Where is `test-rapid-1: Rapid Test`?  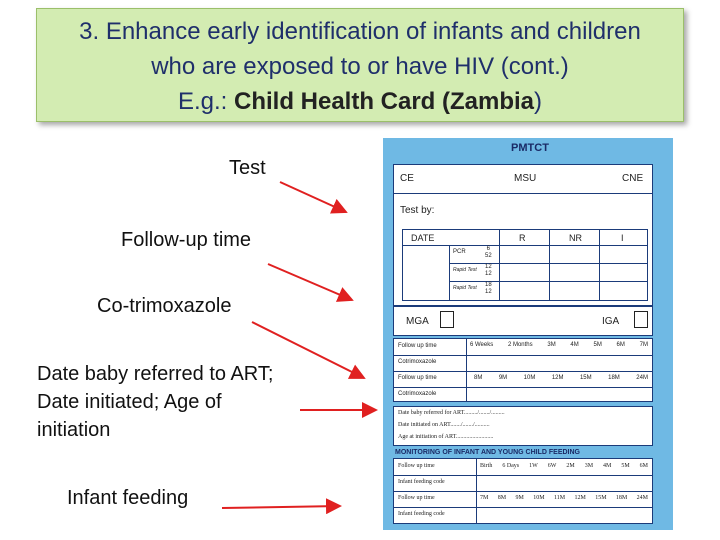
test-rapid-1: Rapid Test is located at coordinates (465, 270).